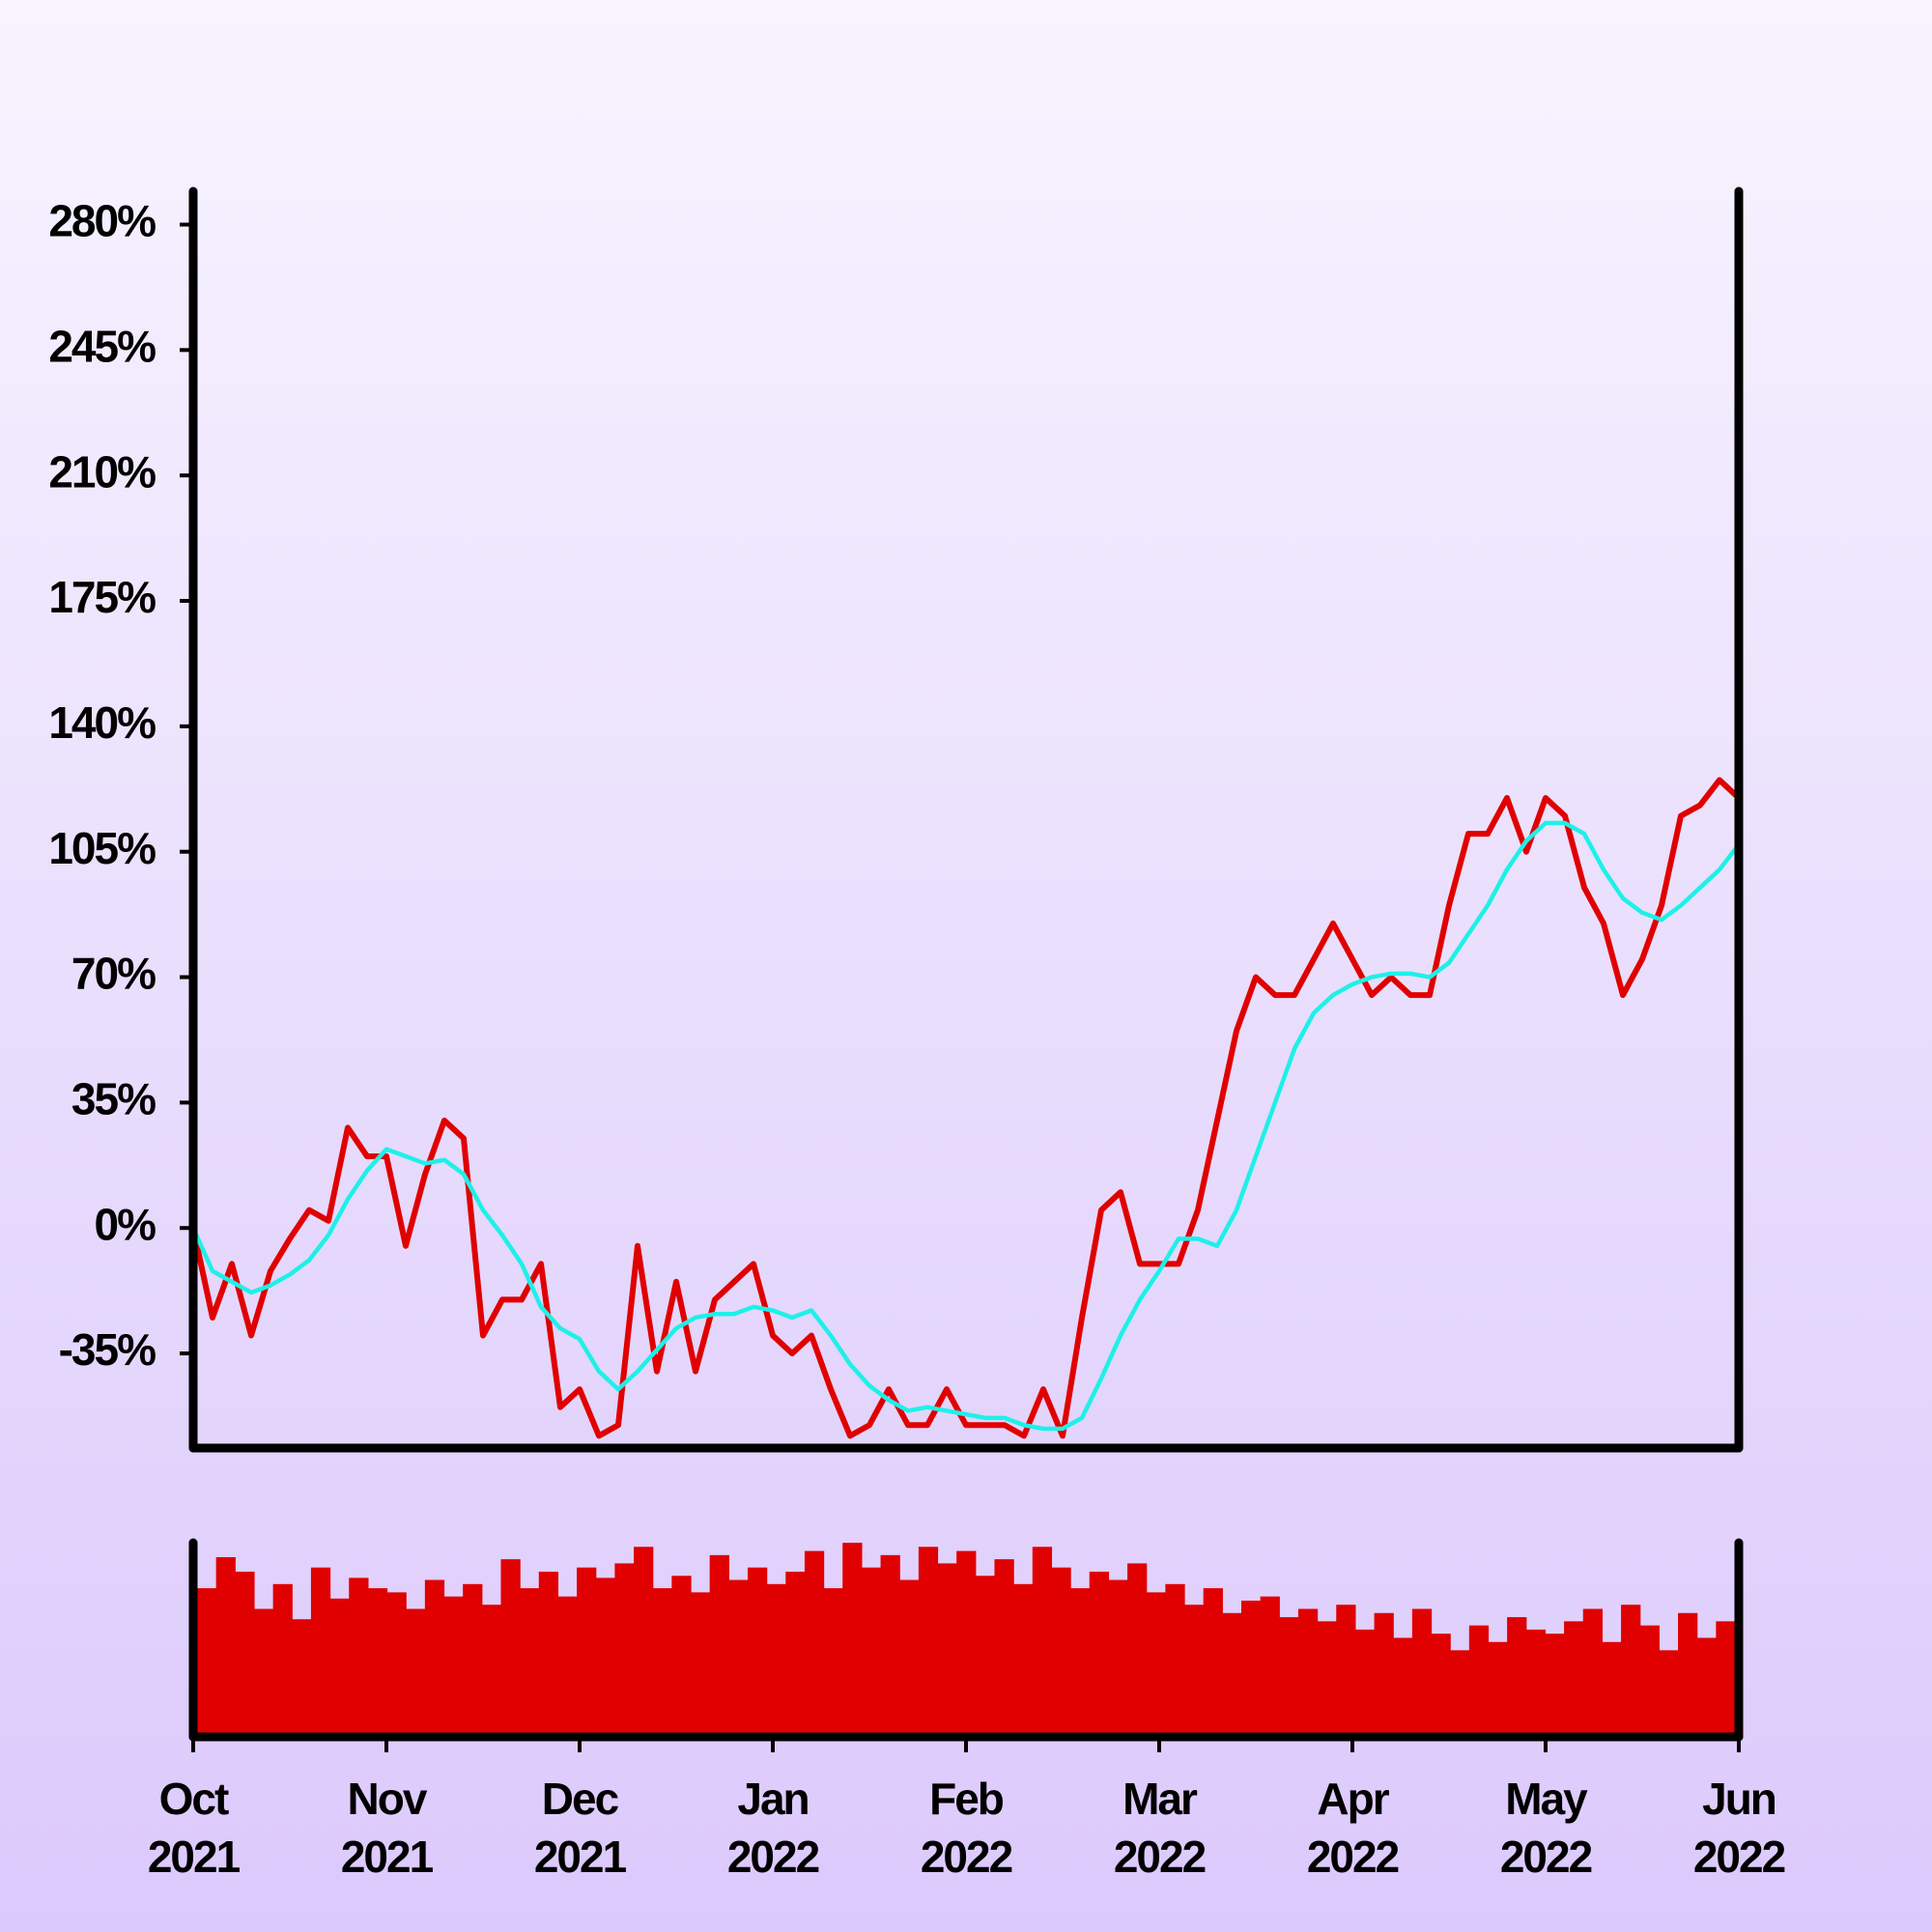  Describe the element at coordinates (580, 1828) in the screenshot. I see `x-tick-label: Dec 2021` at that location.